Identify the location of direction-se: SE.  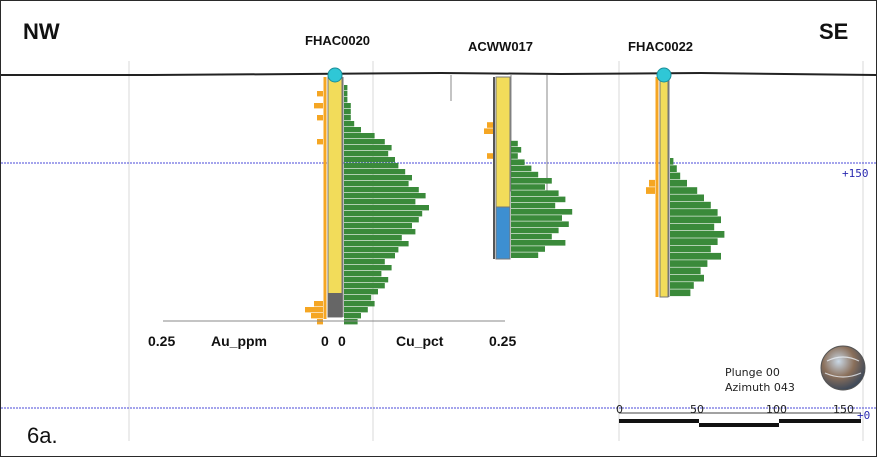
(833, 31).